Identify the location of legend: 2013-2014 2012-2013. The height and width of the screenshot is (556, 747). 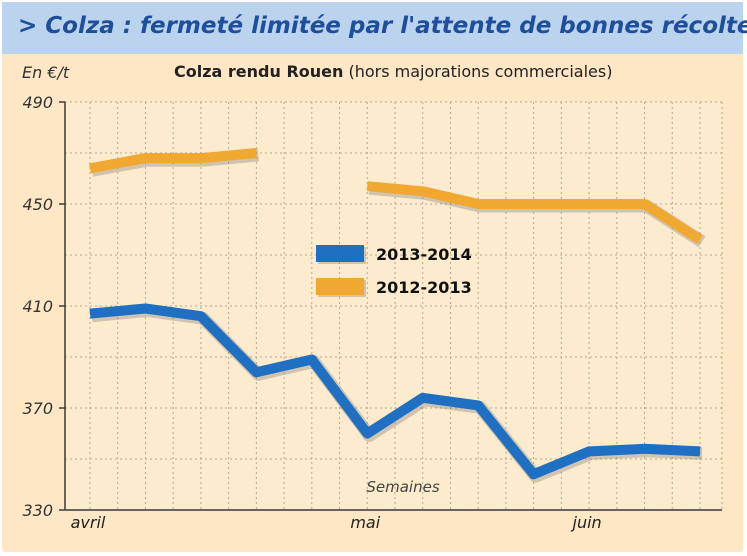
(394, 271).